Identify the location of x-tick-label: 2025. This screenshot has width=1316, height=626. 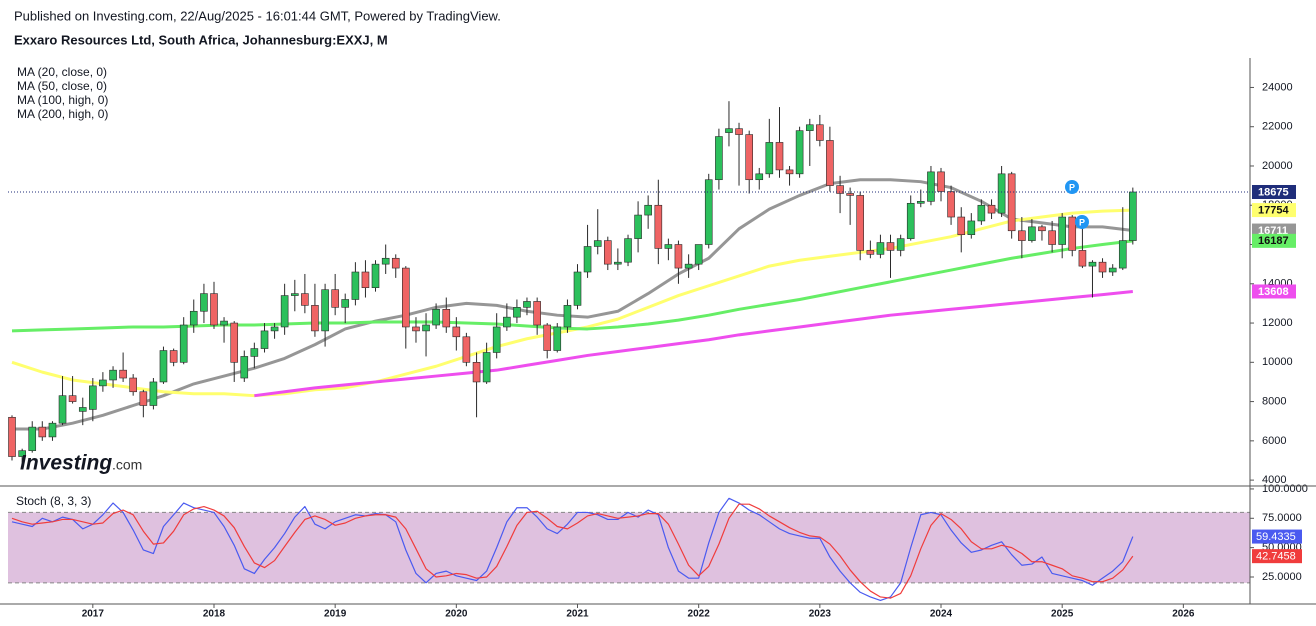
(1062, 614).